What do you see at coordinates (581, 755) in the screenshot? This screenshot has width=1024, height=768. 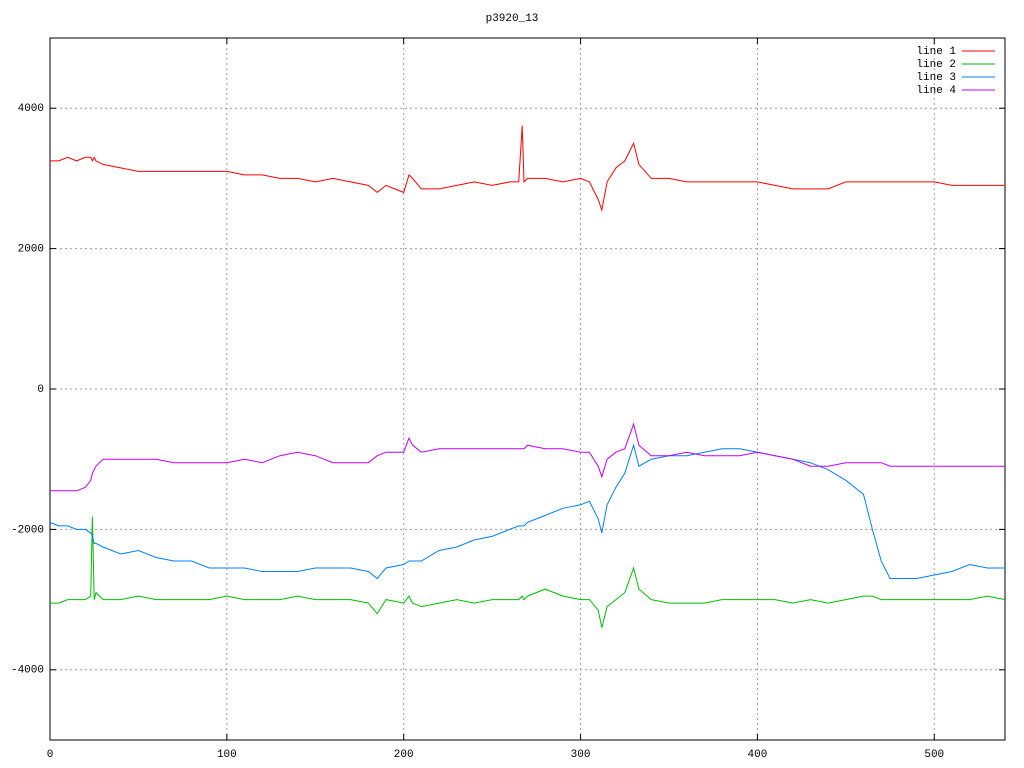 I see `x-tick-label: 300` at bounding box center [581, 755].